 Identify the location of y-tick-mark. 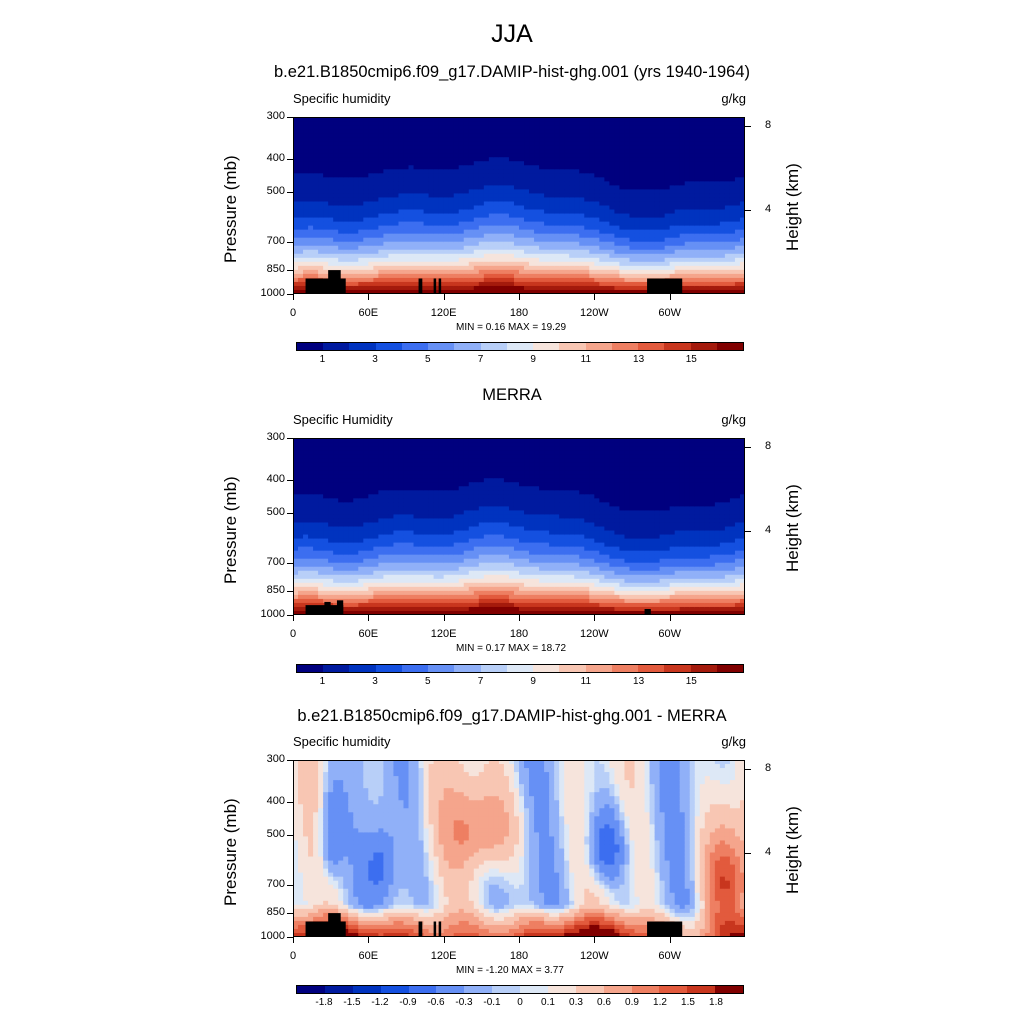
(290, 271).